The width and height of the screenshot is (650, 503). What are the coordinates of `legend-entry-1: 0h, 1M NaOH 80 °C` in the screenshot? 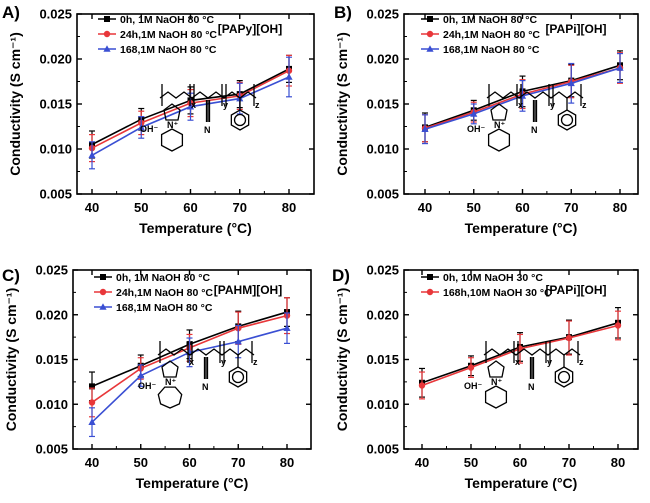 It's located at (479, 20).